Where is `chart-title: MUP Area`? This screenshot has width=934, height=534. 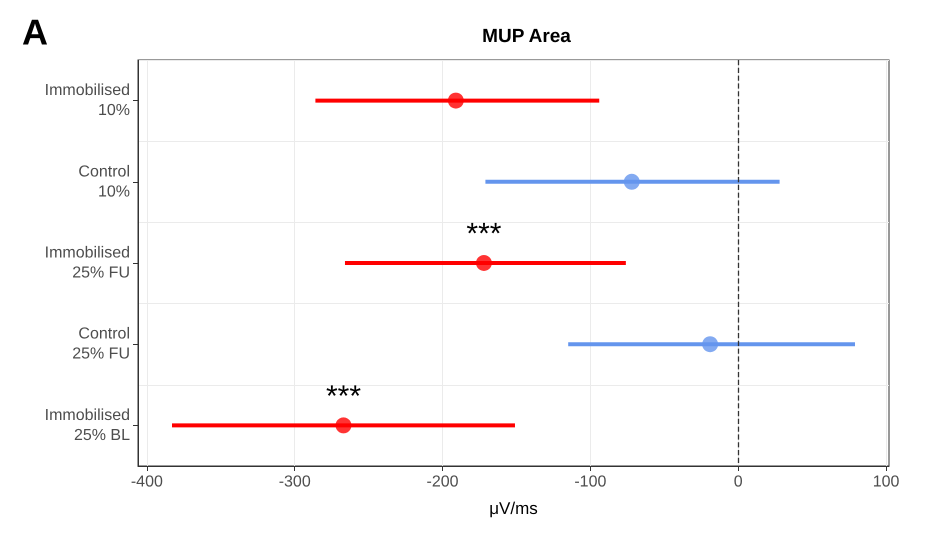 chart-title: MUP Area is located at coordinates (527, 36).